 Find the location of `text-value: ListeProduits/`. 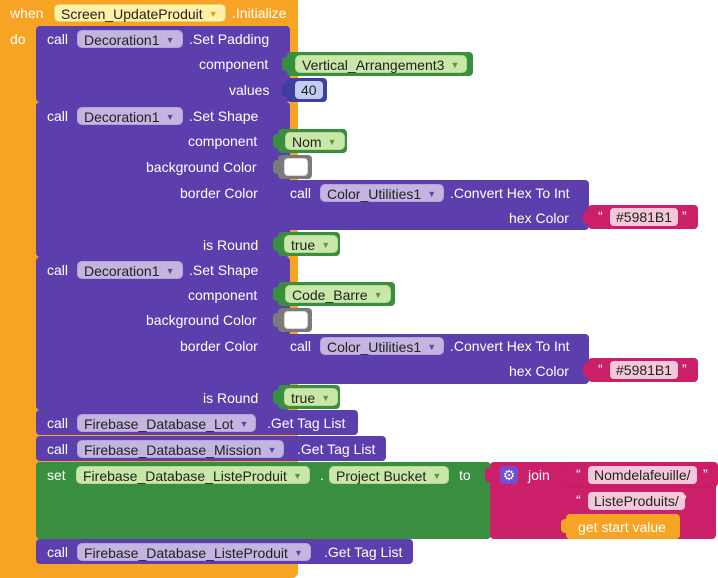

text-value: ListeProduits/ is located at coordinates (636, 501).